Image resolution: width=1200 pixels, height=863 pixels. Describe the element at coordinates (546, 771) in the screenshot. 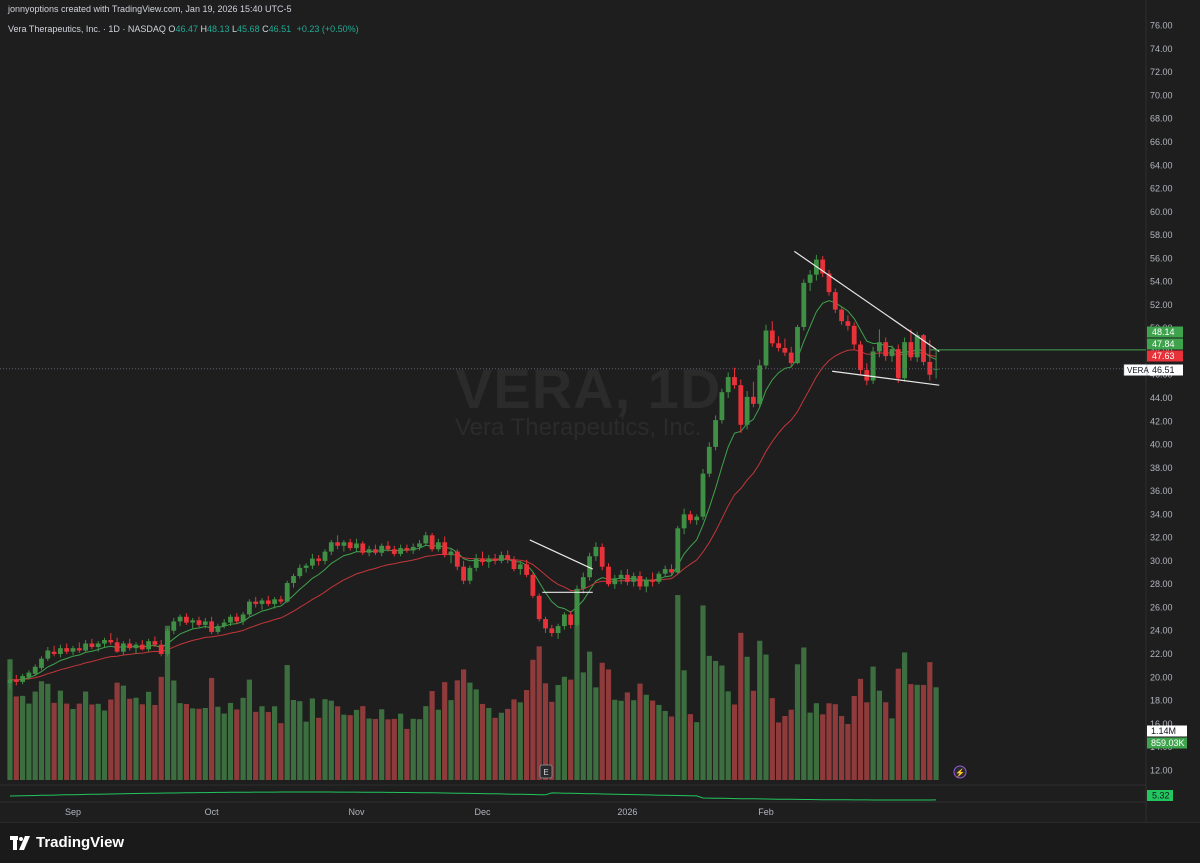

I see `earnings-icon` at that location.